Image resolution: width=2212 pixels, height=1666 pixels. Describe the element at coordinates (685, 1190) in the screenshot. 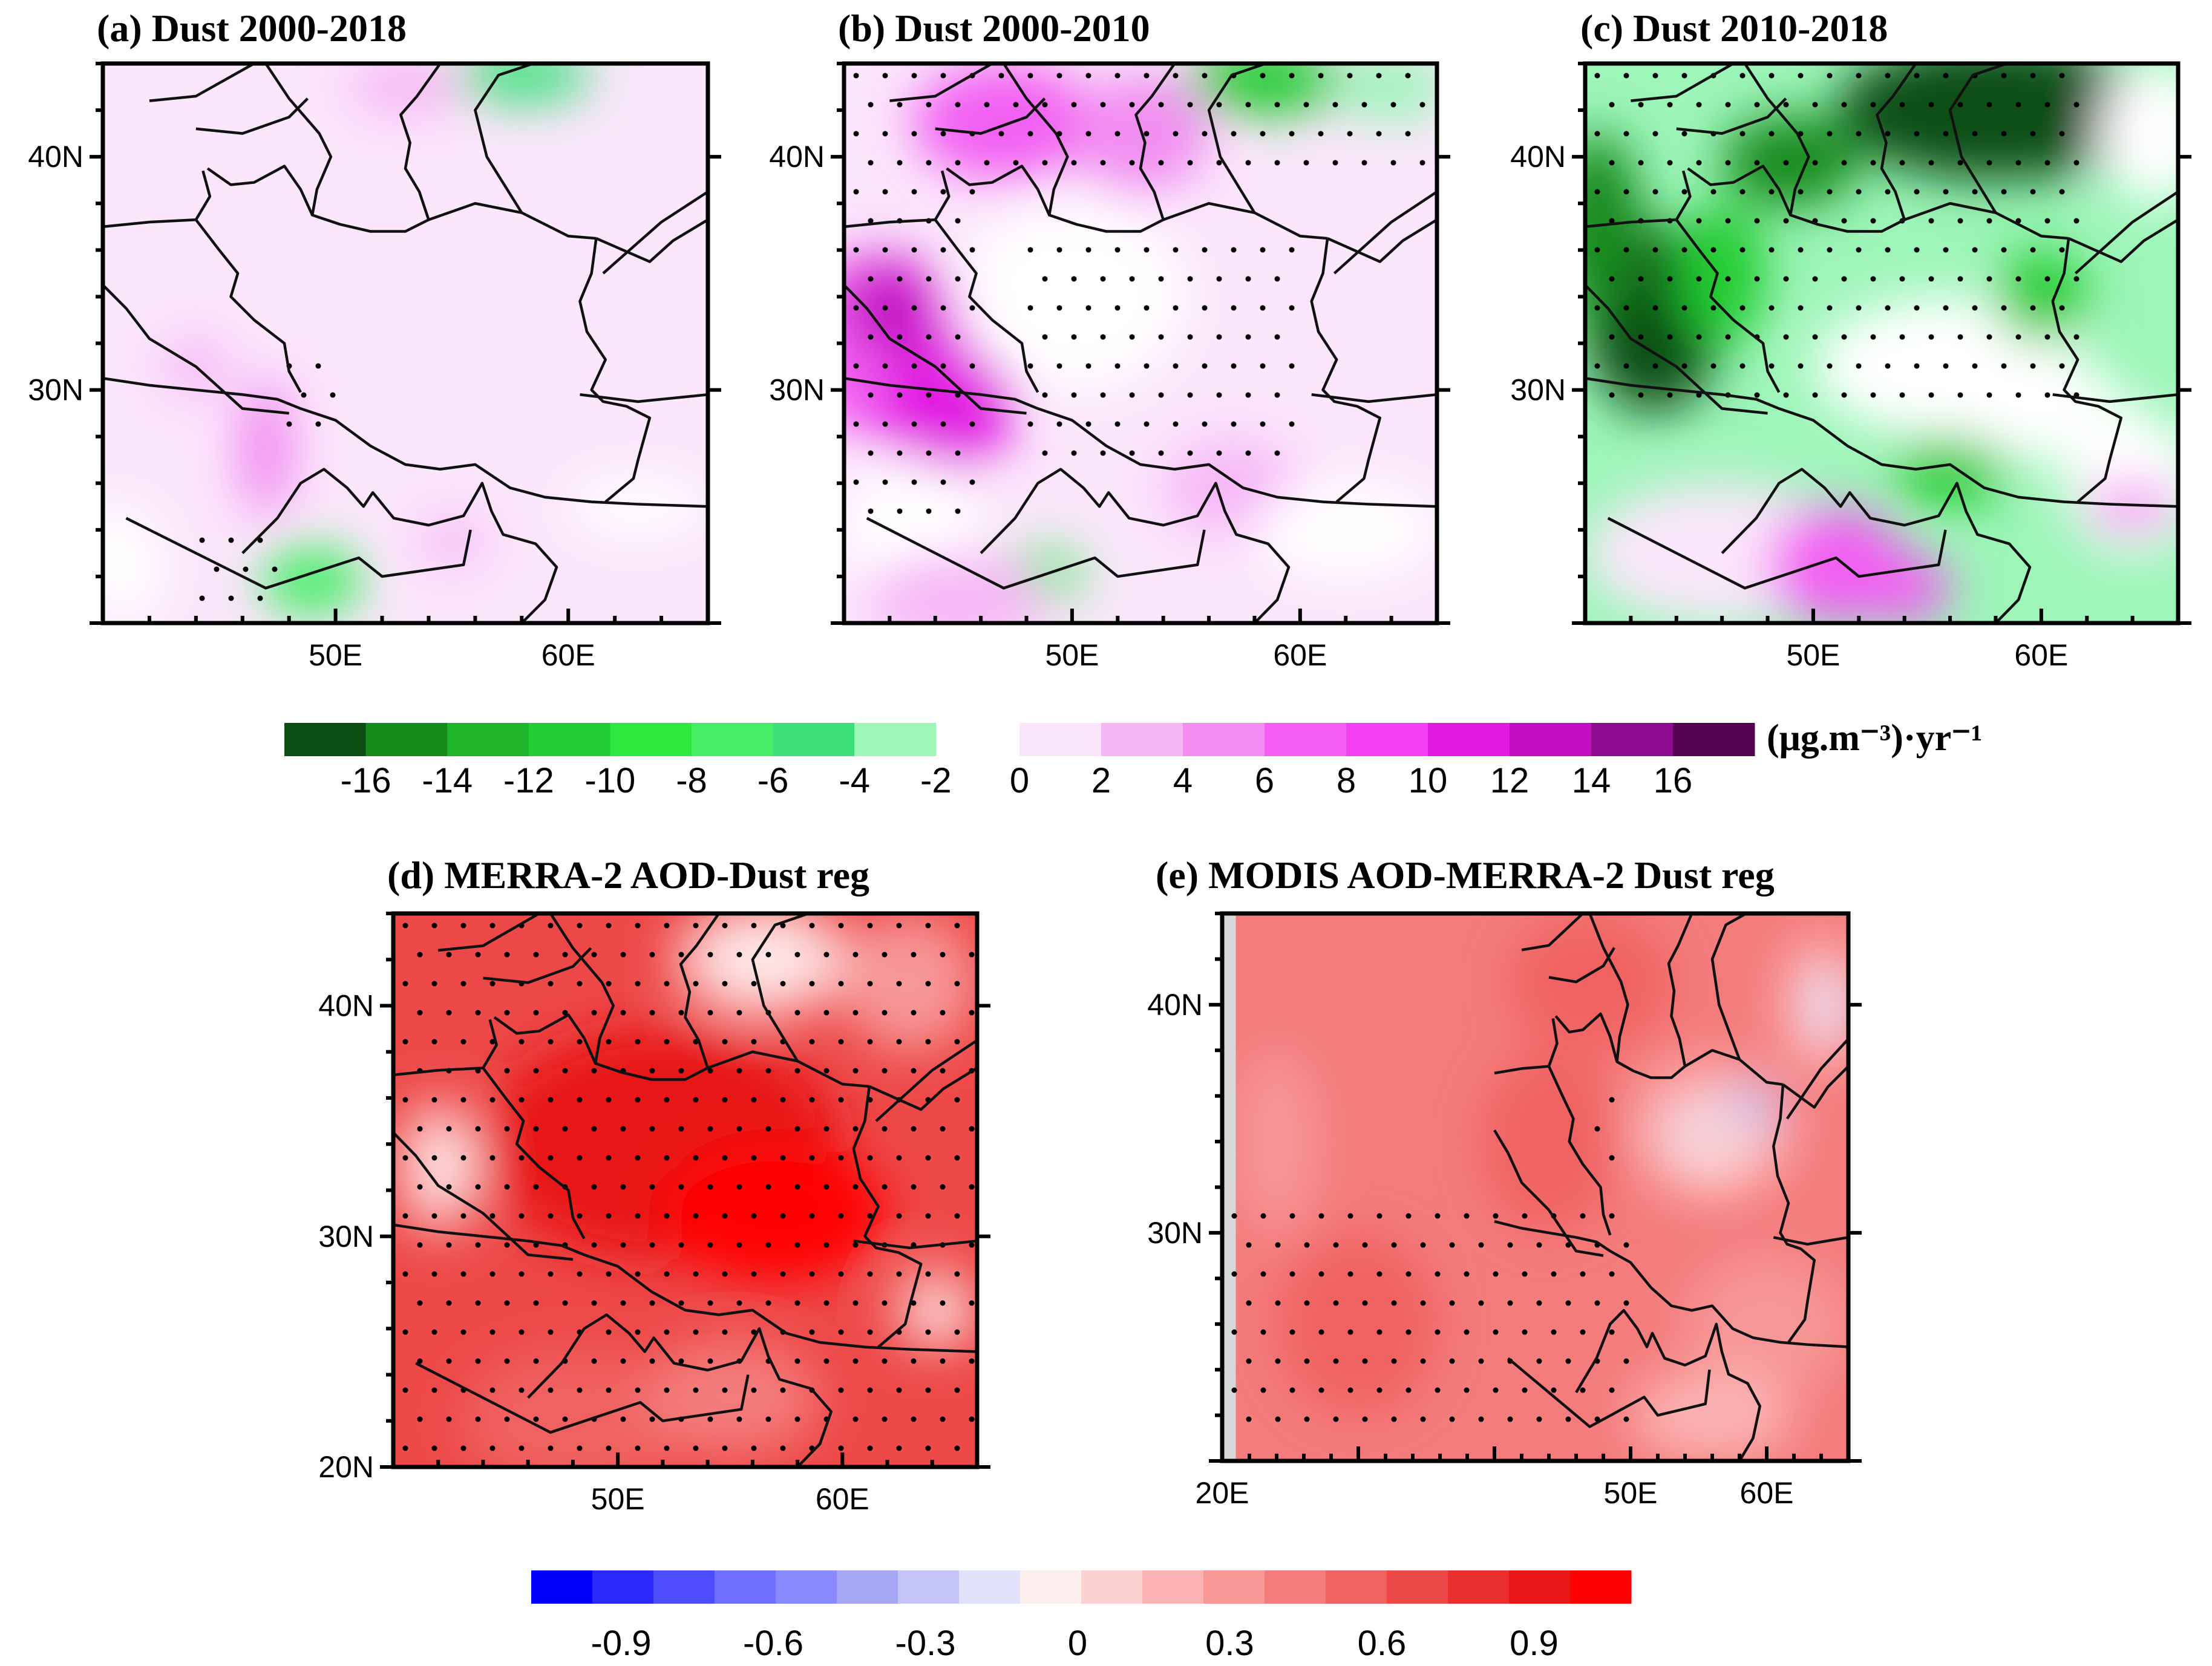

I see `map-outlines` at that location.